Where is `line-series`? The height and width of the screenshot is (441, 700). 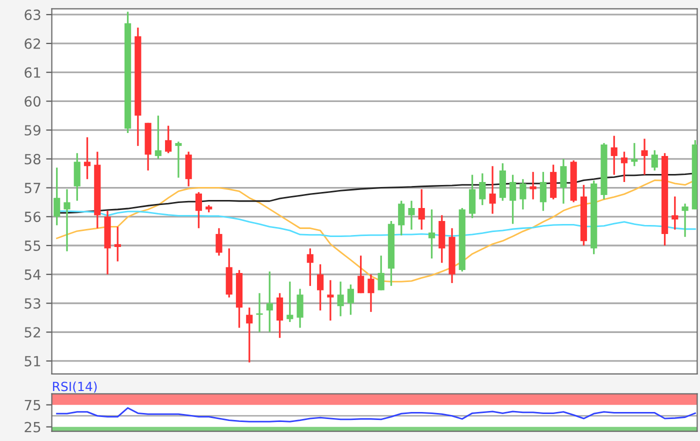
line-series is located at coordinates (376, 414).